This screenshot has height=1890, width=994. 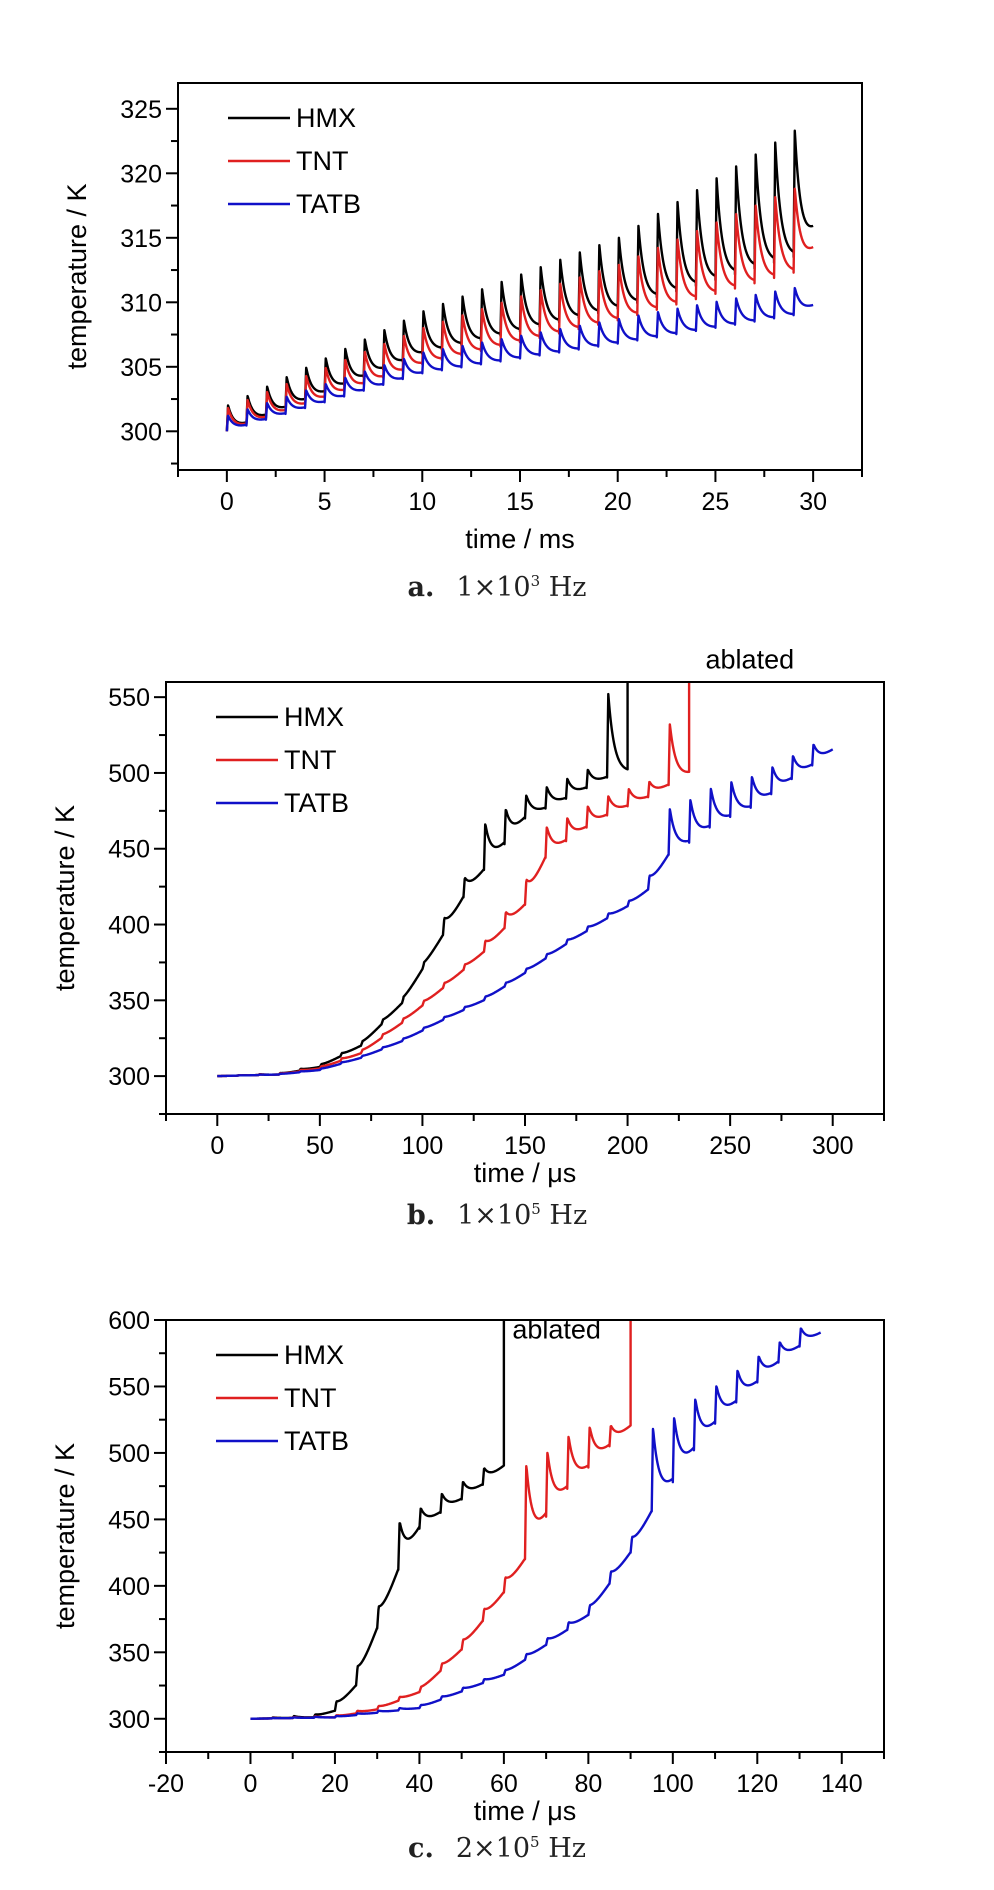 What do you see at coordinates (520, 502) in the screenshot?
I see `x-tick-label: 15` at bounding box center [520, 502].